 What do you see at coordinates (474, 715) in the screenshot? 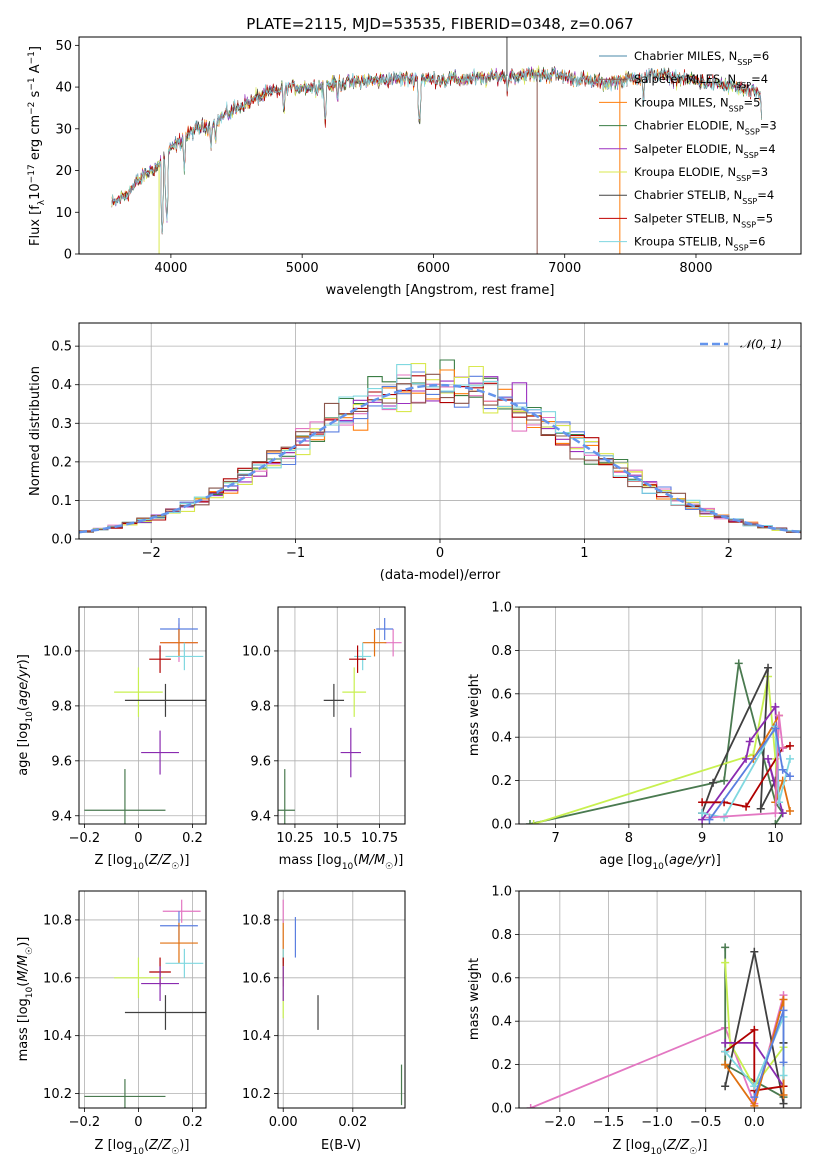
I see `weight-age-ylabel: mass weight` at bounding box center [474, 715].